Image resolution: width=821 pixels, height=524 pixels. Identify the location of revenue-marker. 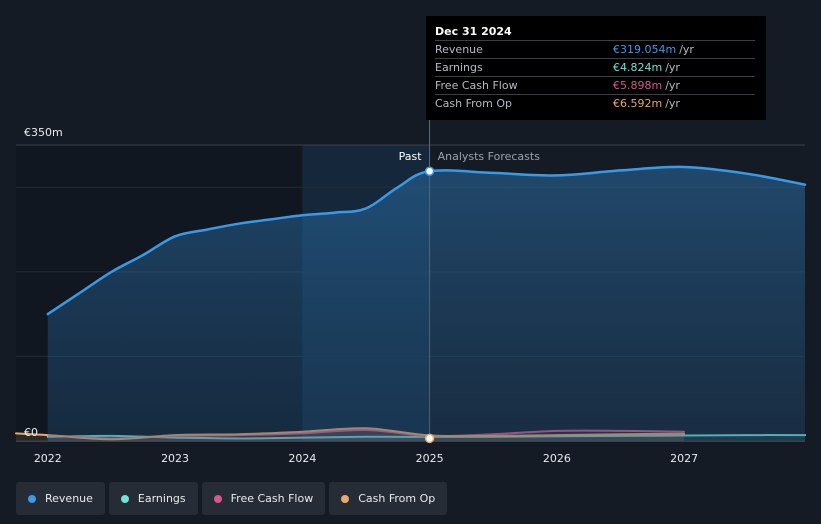
(429, 171).